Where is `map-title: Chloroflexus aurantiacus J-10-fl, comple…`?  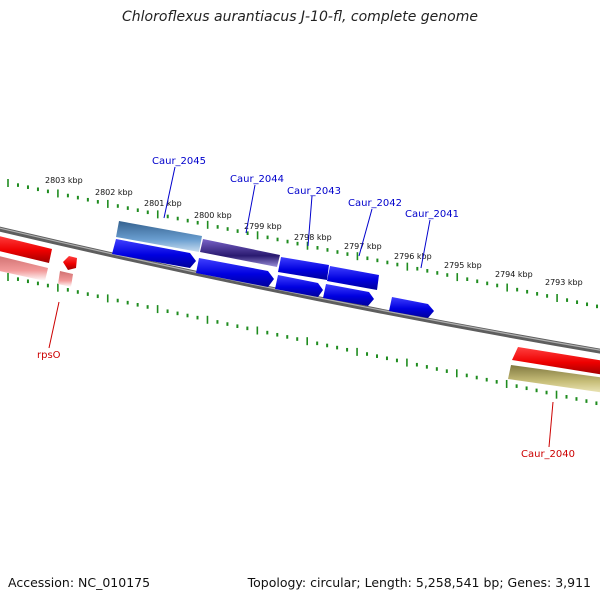 map-title: Chloroflexus aurantiacus J-10-fl, comple… is located at coordinates (300, 17).